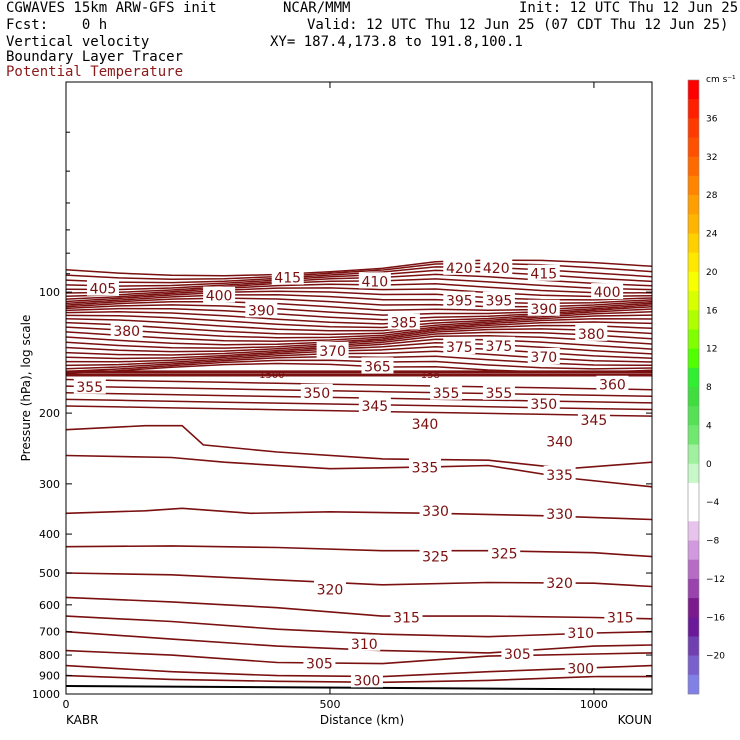 This screenshot has height=740, width=740. Describe the element at coordinates (629, 8) in the screenshot. I see `init-time: Init: 12 UTC Thu 12 Jun 25` at that location.